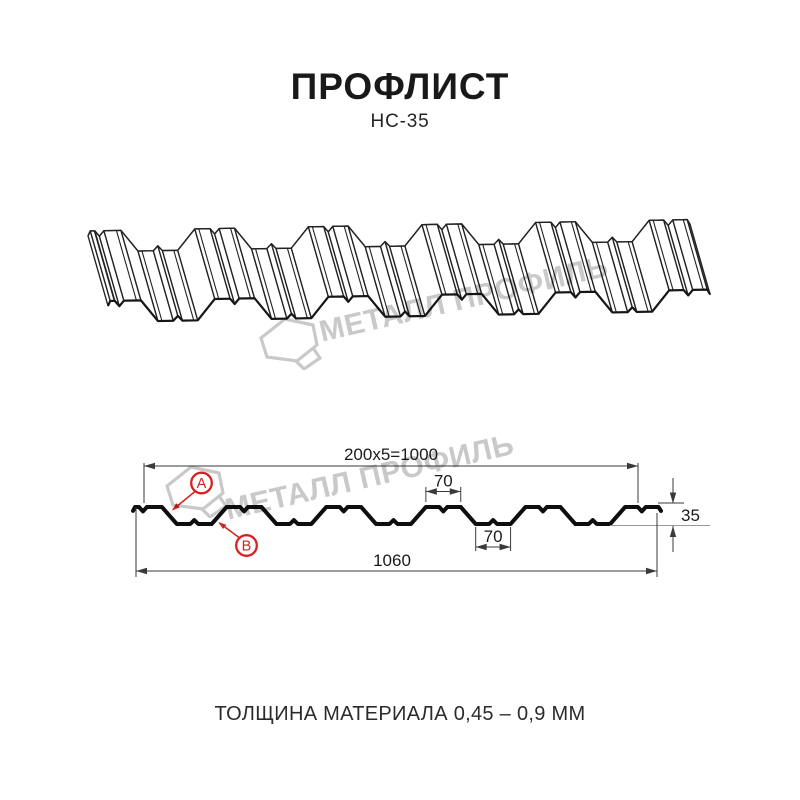 The height and width of the screenshot is (800, 800). What do you see at coordinates (690, 515) in the screenshot?
I see `dim-label-height: 35` at bounding box center [690, 515].